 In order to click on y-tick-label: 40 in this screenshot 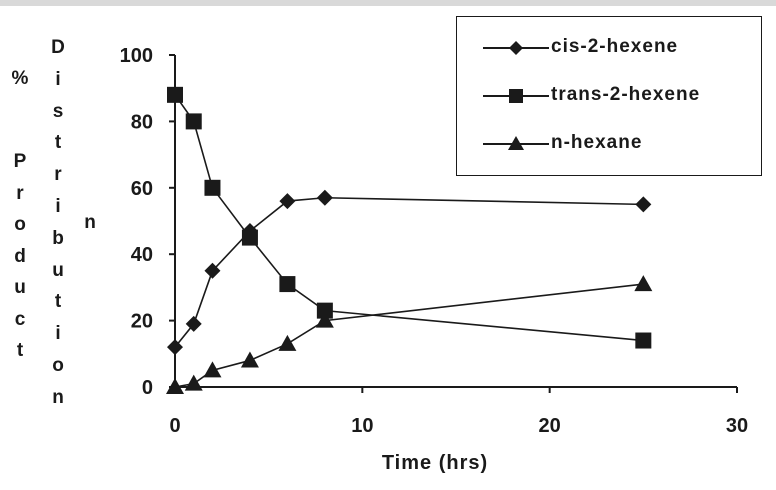, I will do `click(142, 255)`.